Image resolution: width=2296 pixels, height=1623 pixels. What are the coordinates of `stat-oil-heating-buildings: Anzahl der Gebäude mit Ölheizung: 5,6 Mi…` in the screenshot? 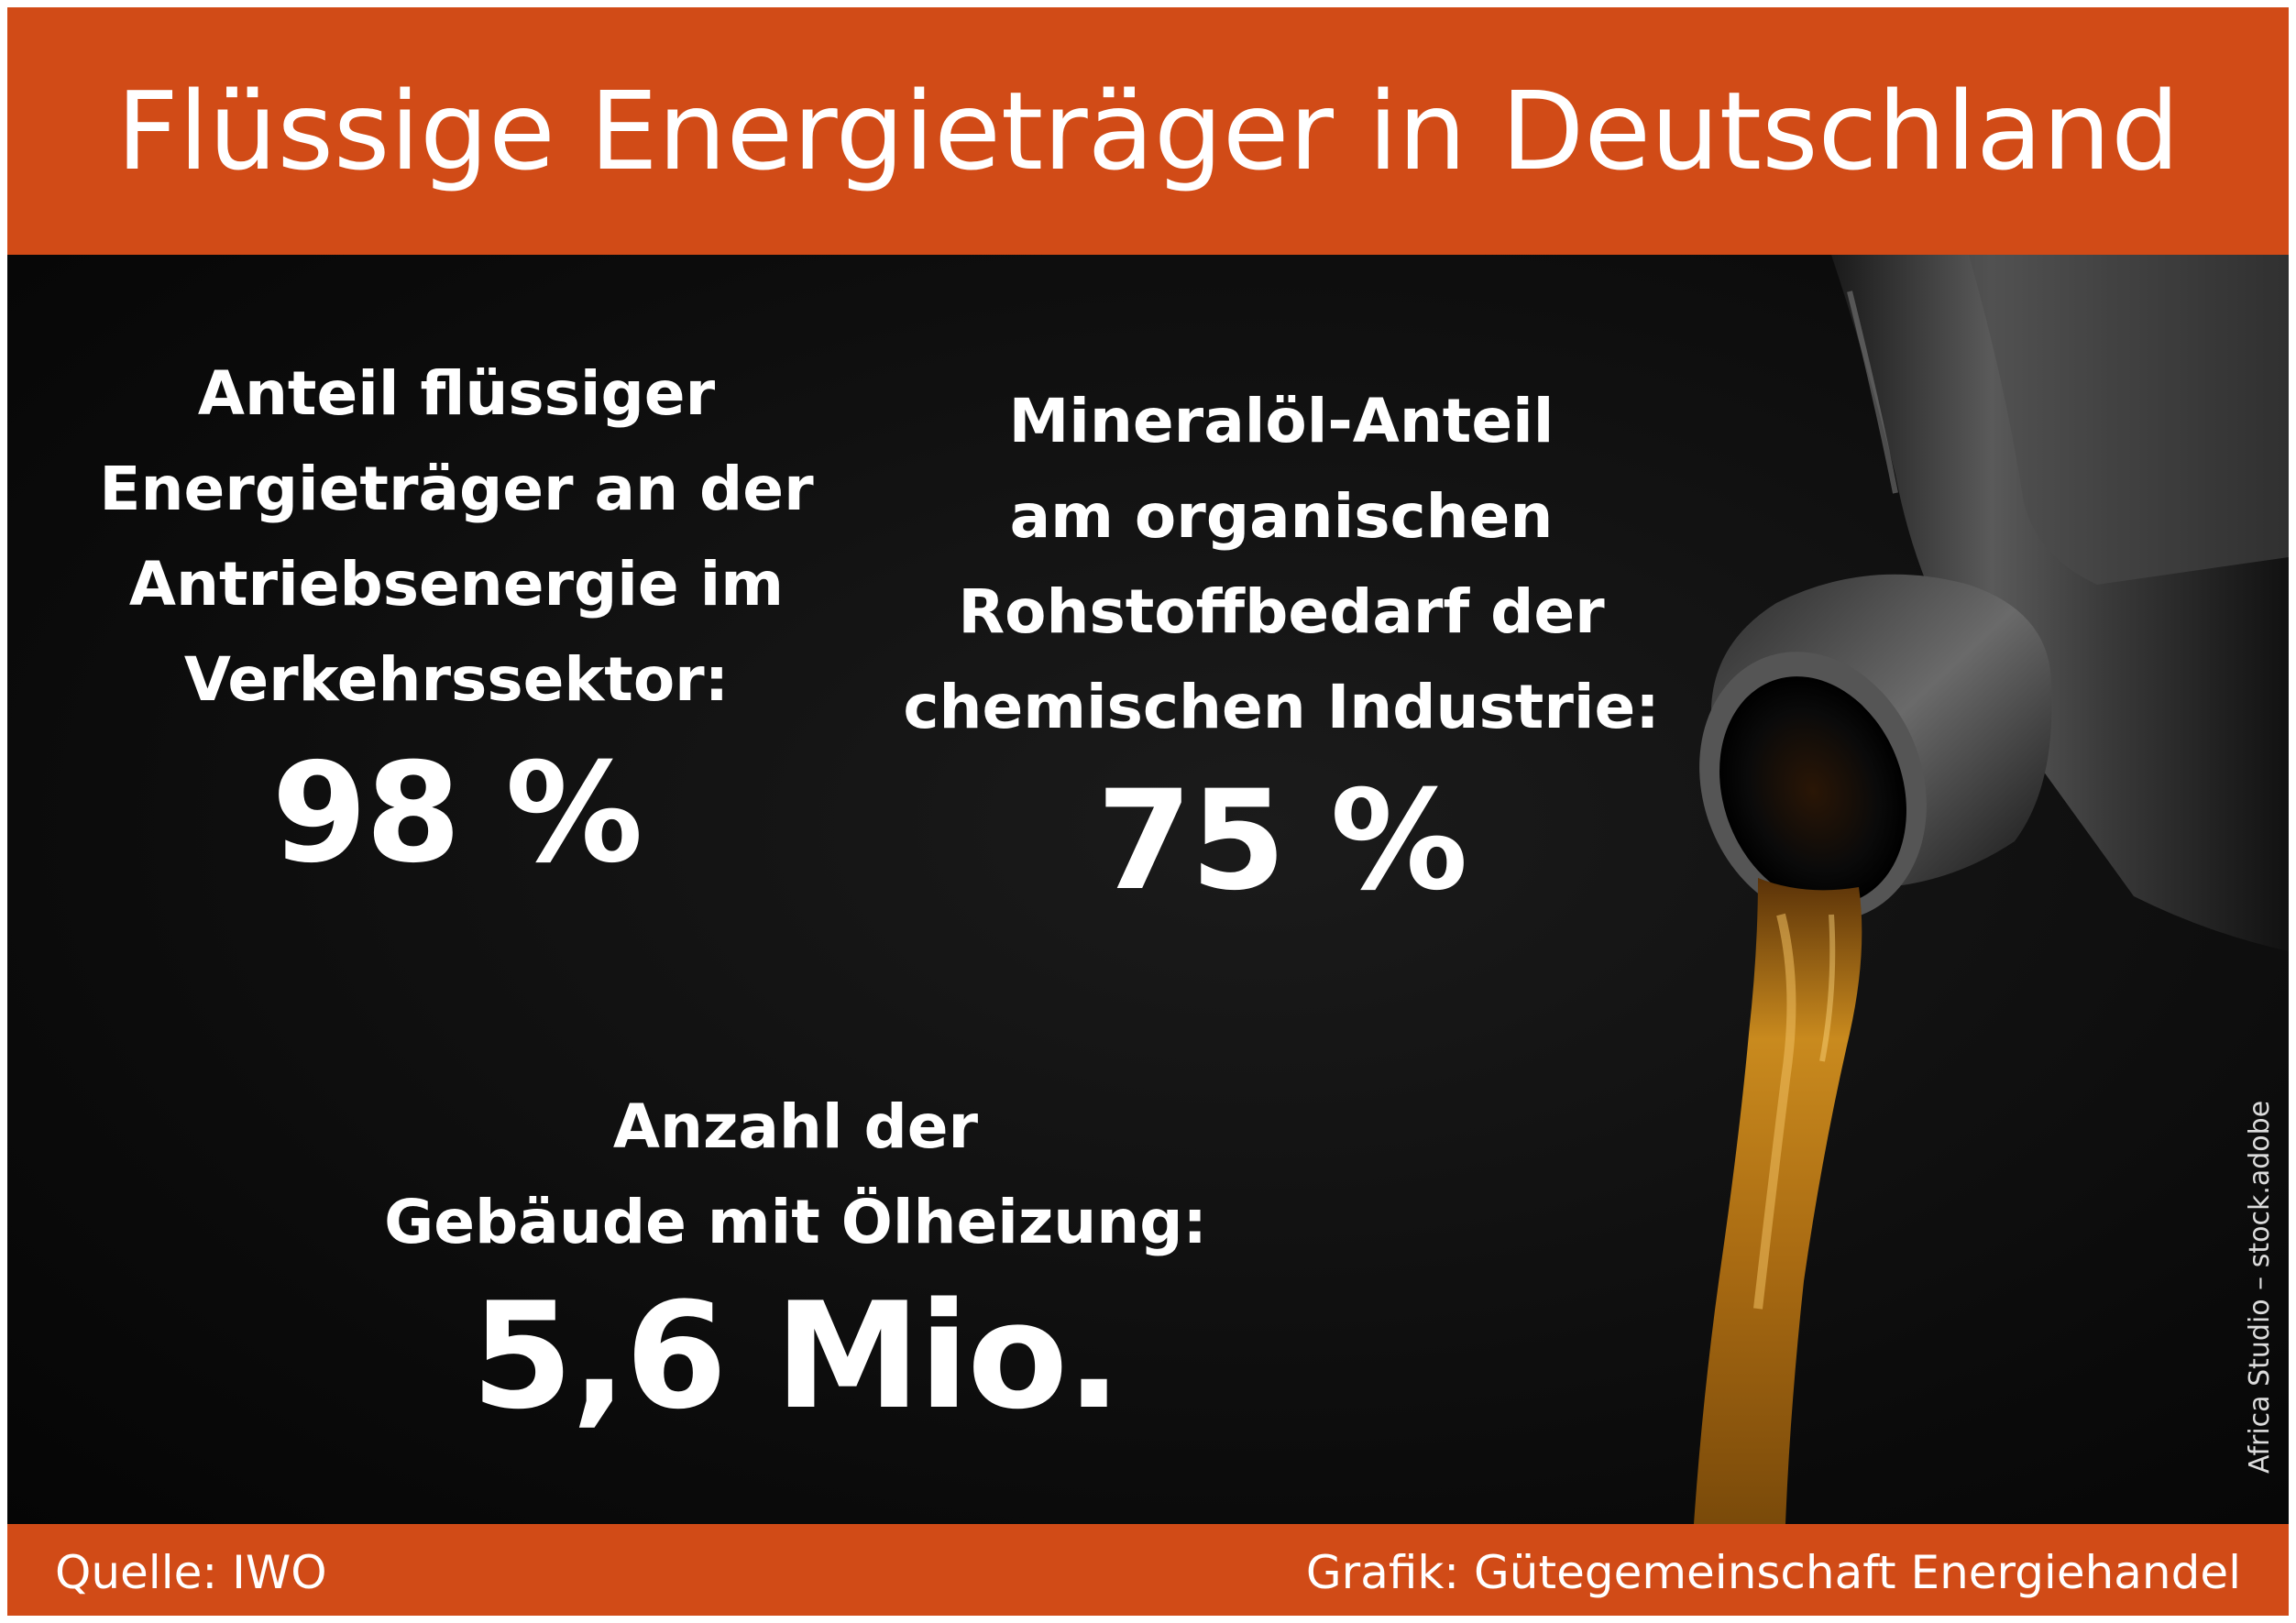 It's located at (795, 1255).